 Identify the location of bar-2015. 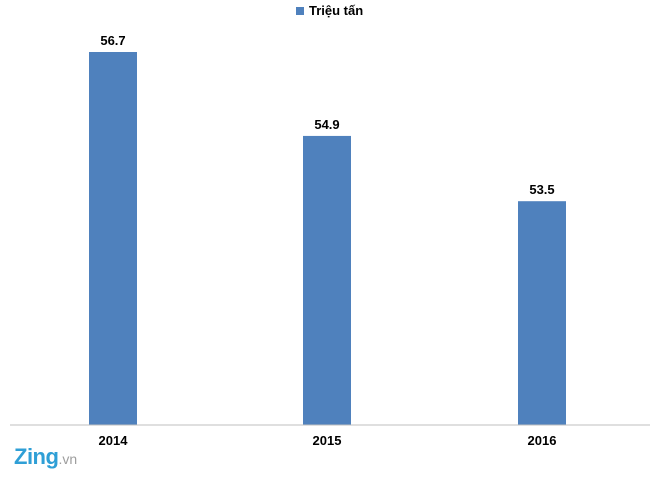
(327, 280).